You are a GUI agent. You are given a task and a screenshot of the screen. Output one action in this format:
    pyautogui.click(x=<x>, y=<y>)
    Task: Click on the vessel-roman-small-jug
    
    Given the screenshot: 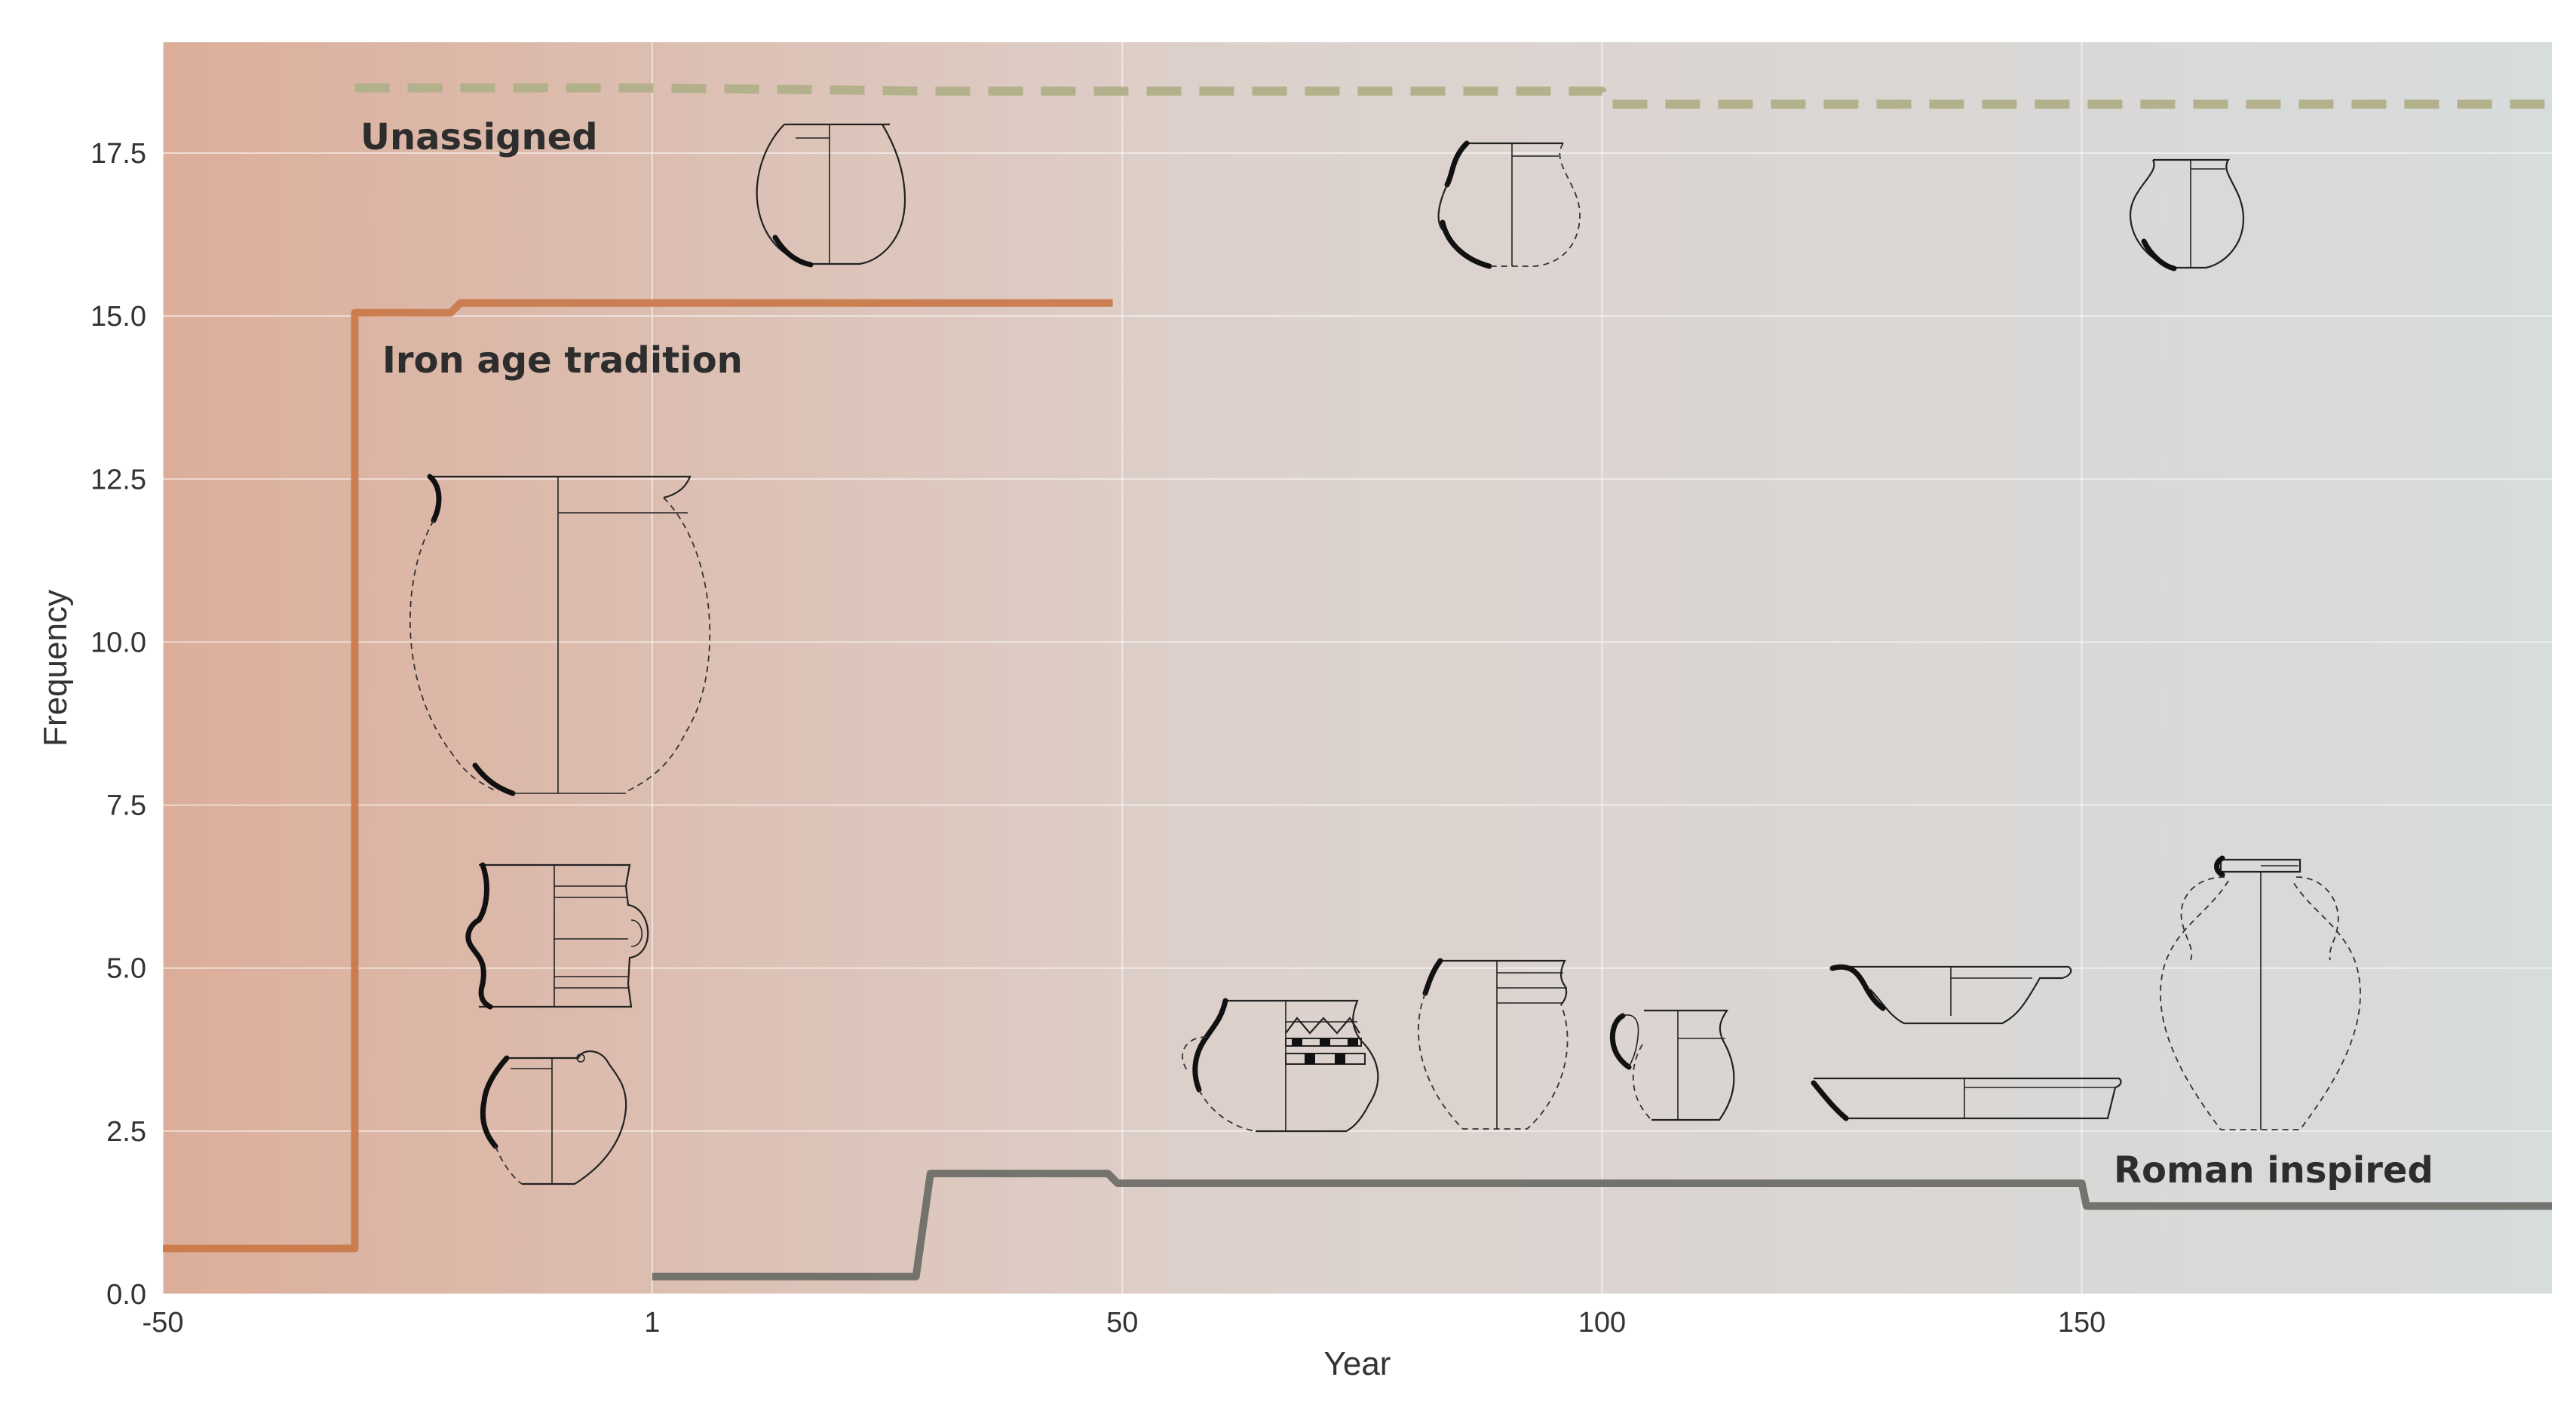 What is the action you would take?
    pyautogui.click(x=1672, y=1065)
    